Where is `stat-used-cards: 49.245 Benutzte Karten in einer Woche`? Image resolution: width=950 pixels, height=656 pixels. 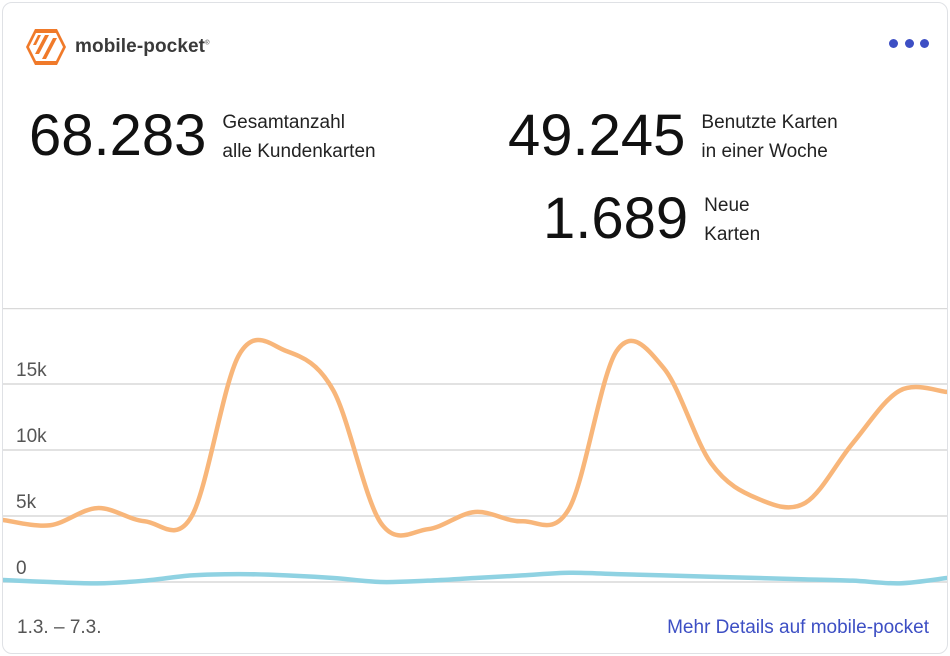 stat-used-cards: 49.245 Benutzte Karten in einer Woche is located at coordinates (673, 136).